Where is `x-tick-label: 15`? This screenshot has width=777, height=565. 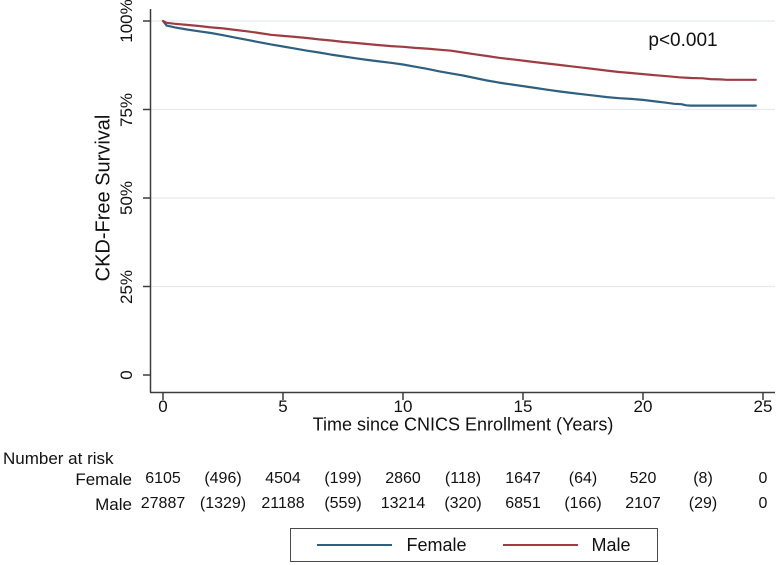 x-tick-label: 15 is located at coordinates (523, 406).